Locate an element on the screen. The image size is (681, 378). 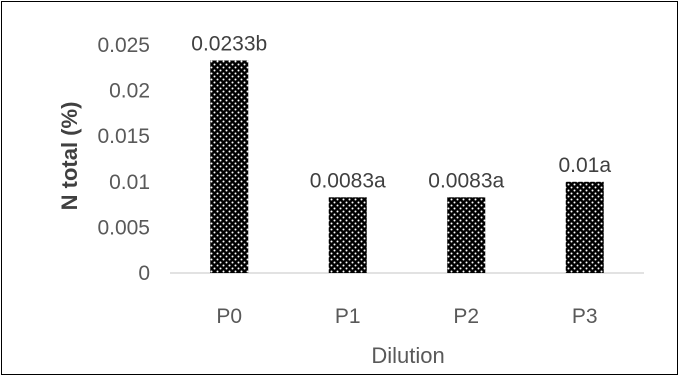
x-axis-categories: P0 P1 P2 P3 is located at coordinates (406, 316).